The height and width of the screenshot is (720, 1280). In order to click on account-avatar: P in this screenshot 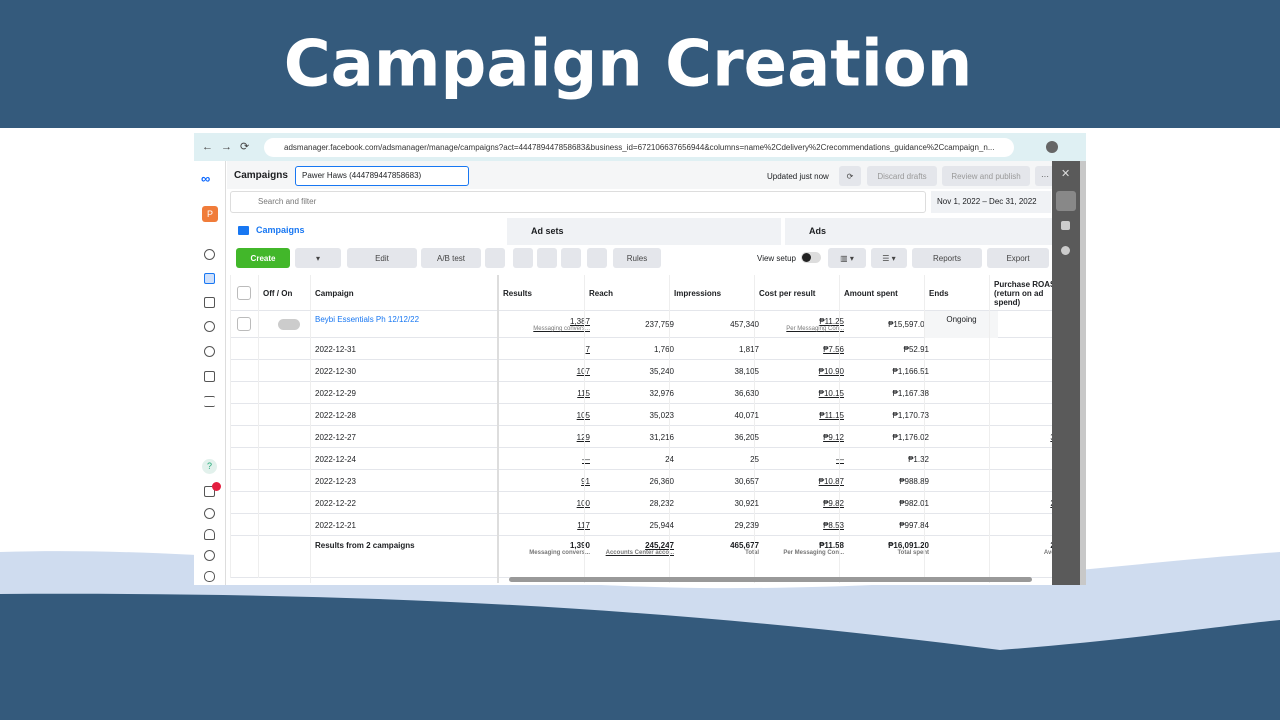, I will do `click(210, 214)`.